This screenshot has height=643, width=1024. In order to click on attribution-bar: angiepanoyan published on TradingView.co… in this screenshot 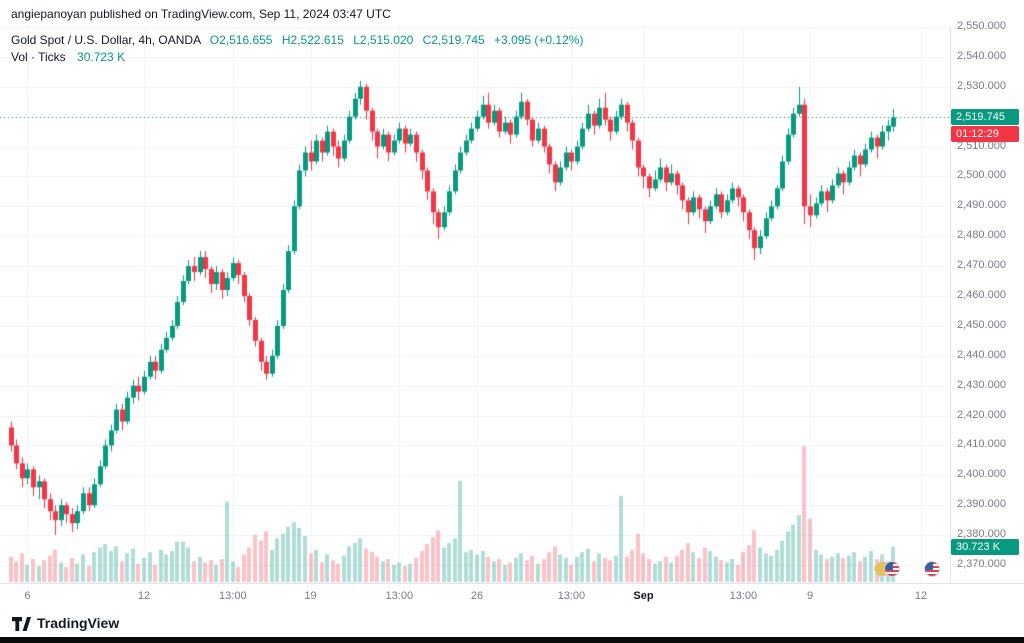, I will do `click(512, 13)`.